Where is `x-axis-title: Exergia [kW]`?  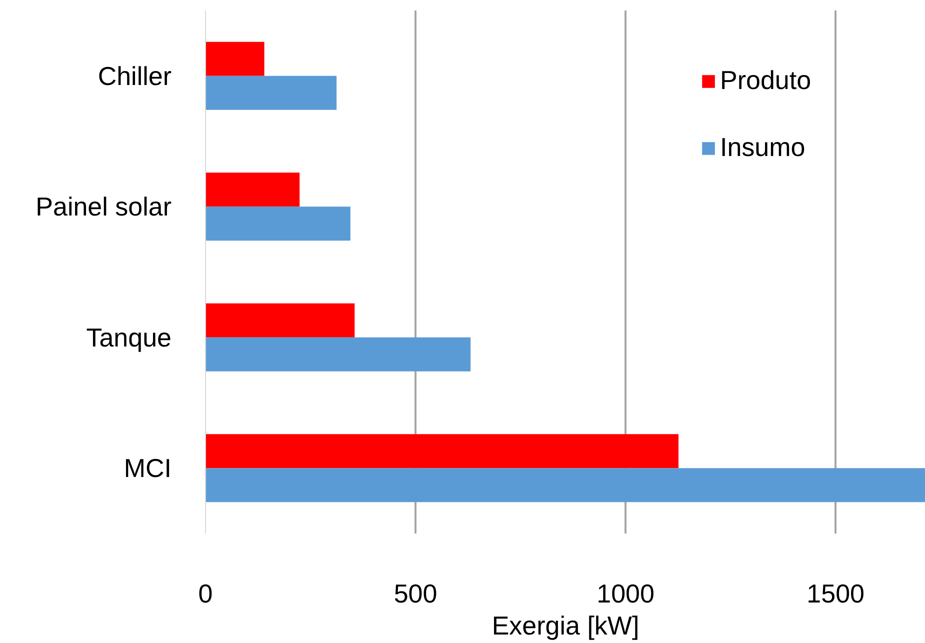 x-axis-title: Exergia [kW] is located at coordinates (566, 625).